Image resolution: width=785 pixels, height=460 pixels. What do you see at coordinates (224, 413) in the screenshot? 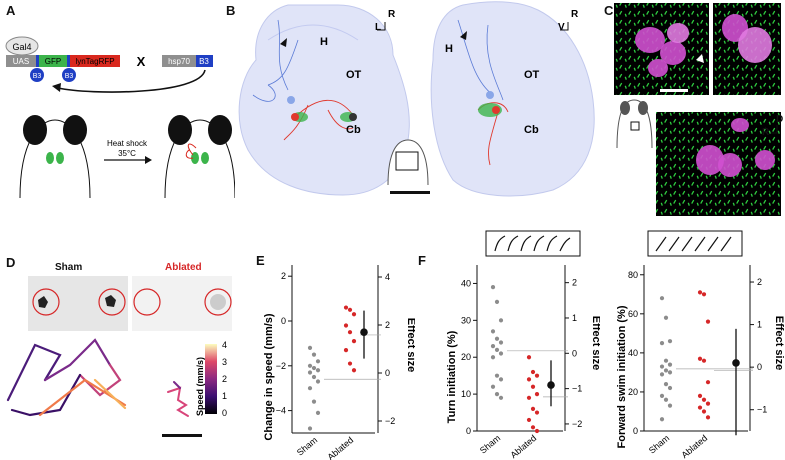
I see `colorbar-tick-0: 0` at bounding box center [224, 413].